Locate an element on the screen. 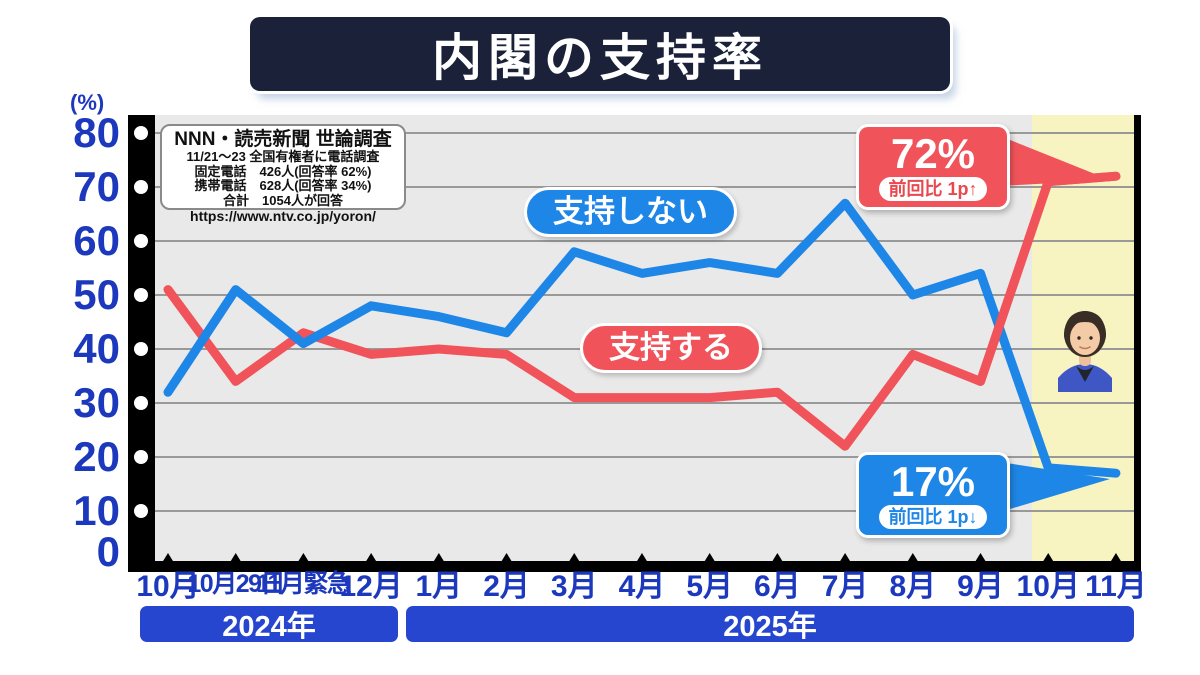 The height and width of the screenshot is (675, 1200). approve-change-badge: 前回比 1p↑ is located at coordinates (933, 189).